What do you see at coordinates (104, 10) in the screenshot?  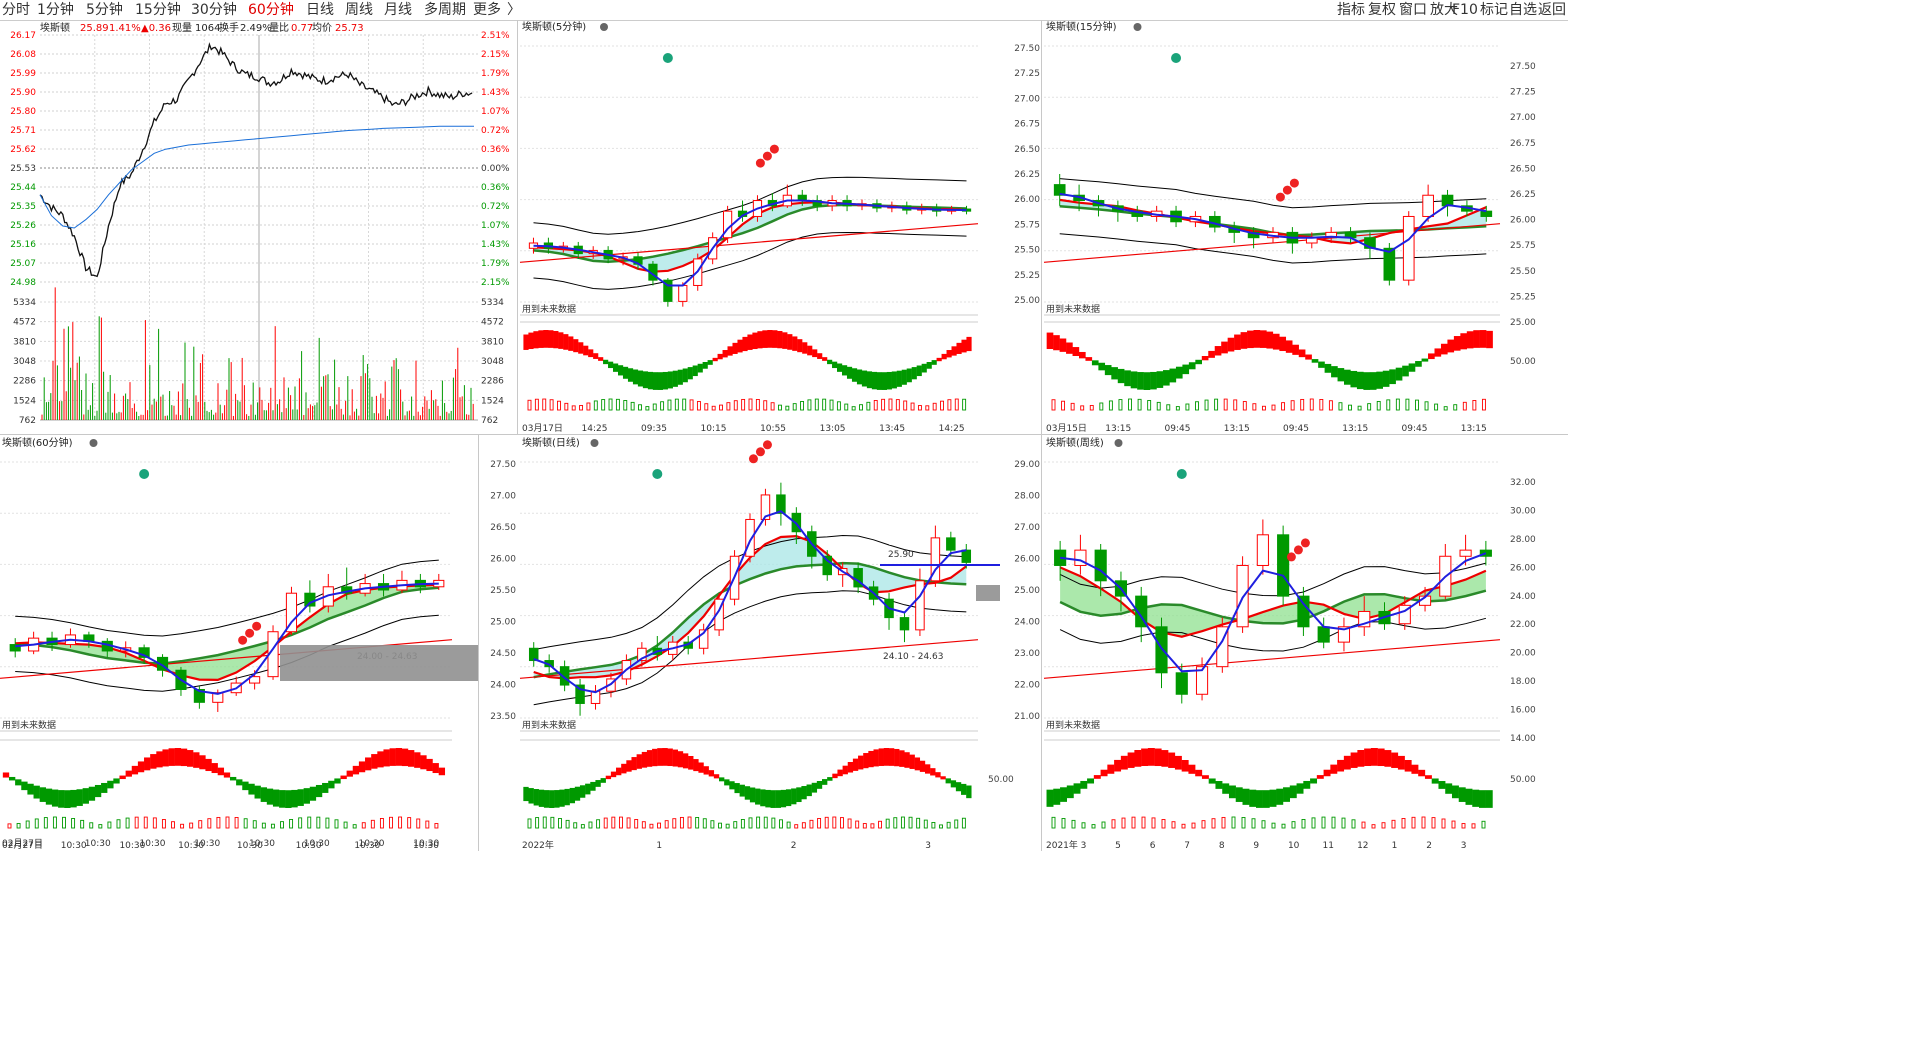 I see `tab-5min: 5分钟` at bounding box center [104, 10].